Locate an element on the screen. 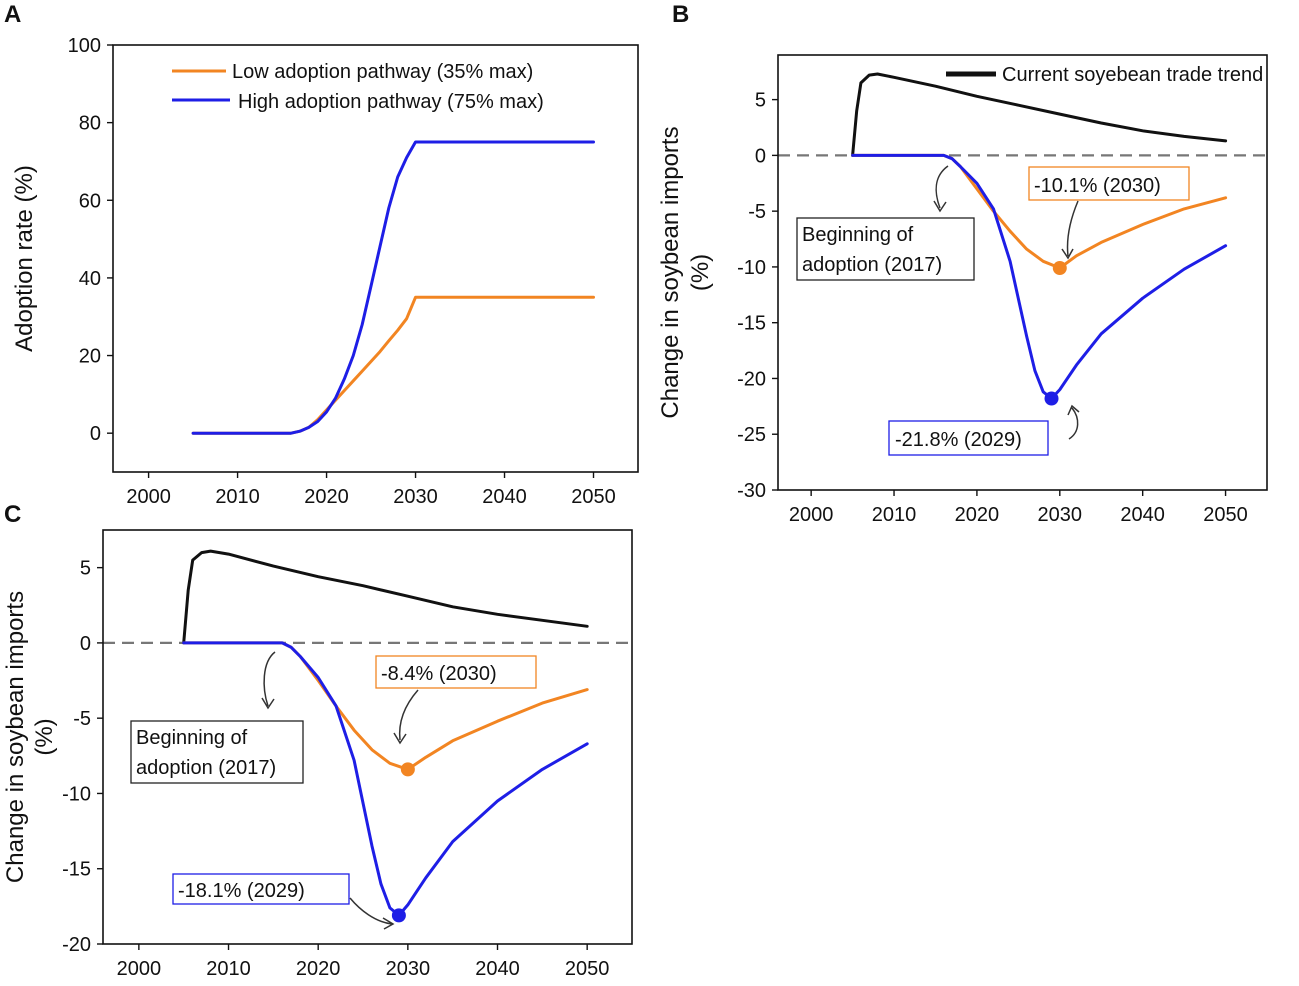  legend-label-current-trend: Current soyebean trade trend is located at coordinates (1132, 75).